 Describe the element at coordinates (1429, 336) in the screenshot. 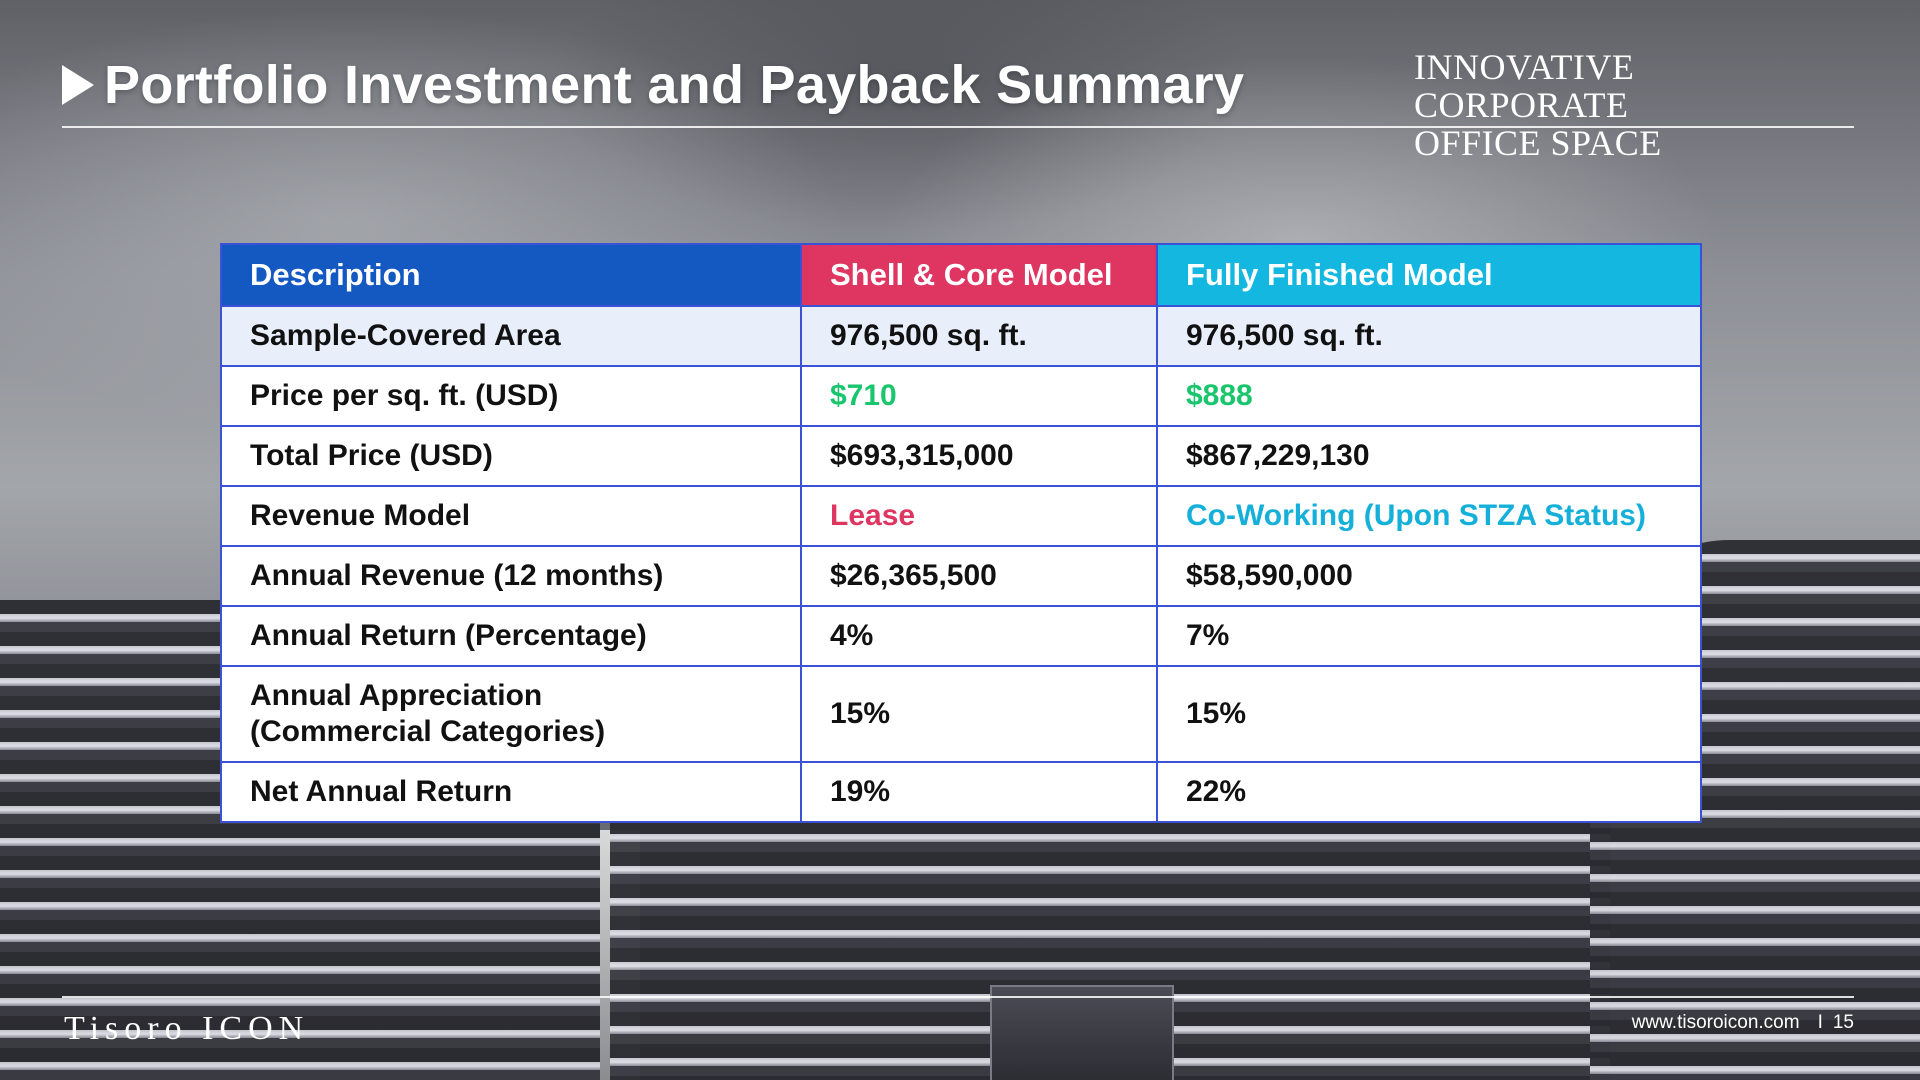

I see `row-finished-value: 976,500 sq. ft.` at that location.